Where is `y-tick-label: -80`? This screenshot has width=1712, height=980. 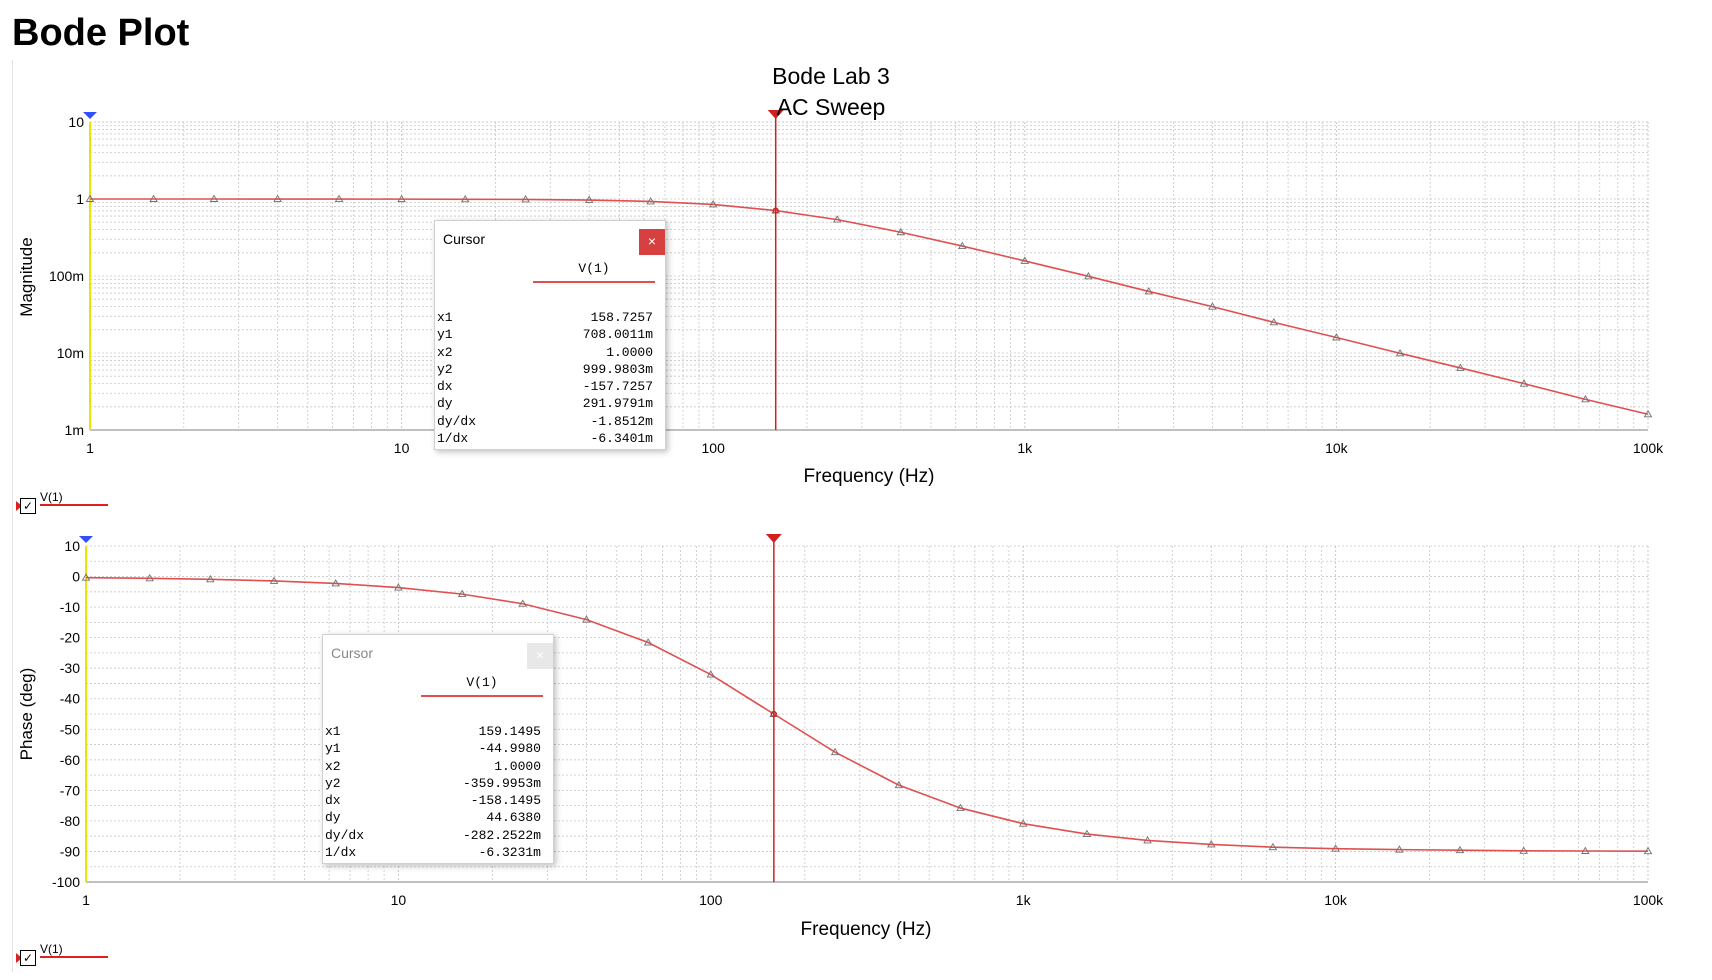 y-tick-label: -80 is located at coordinates (70, 821).